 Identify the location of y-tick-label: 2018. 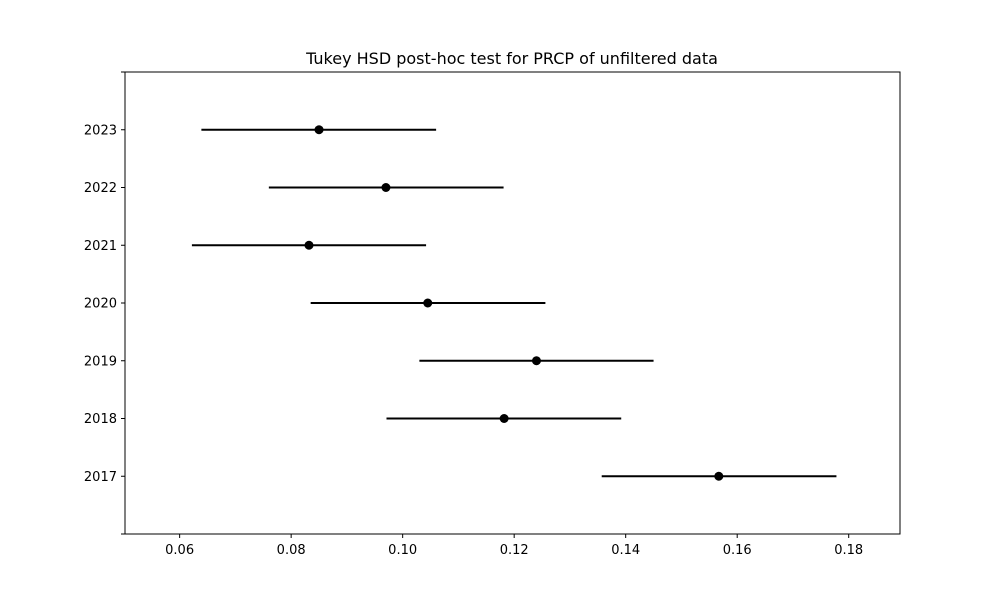
(100, 419).